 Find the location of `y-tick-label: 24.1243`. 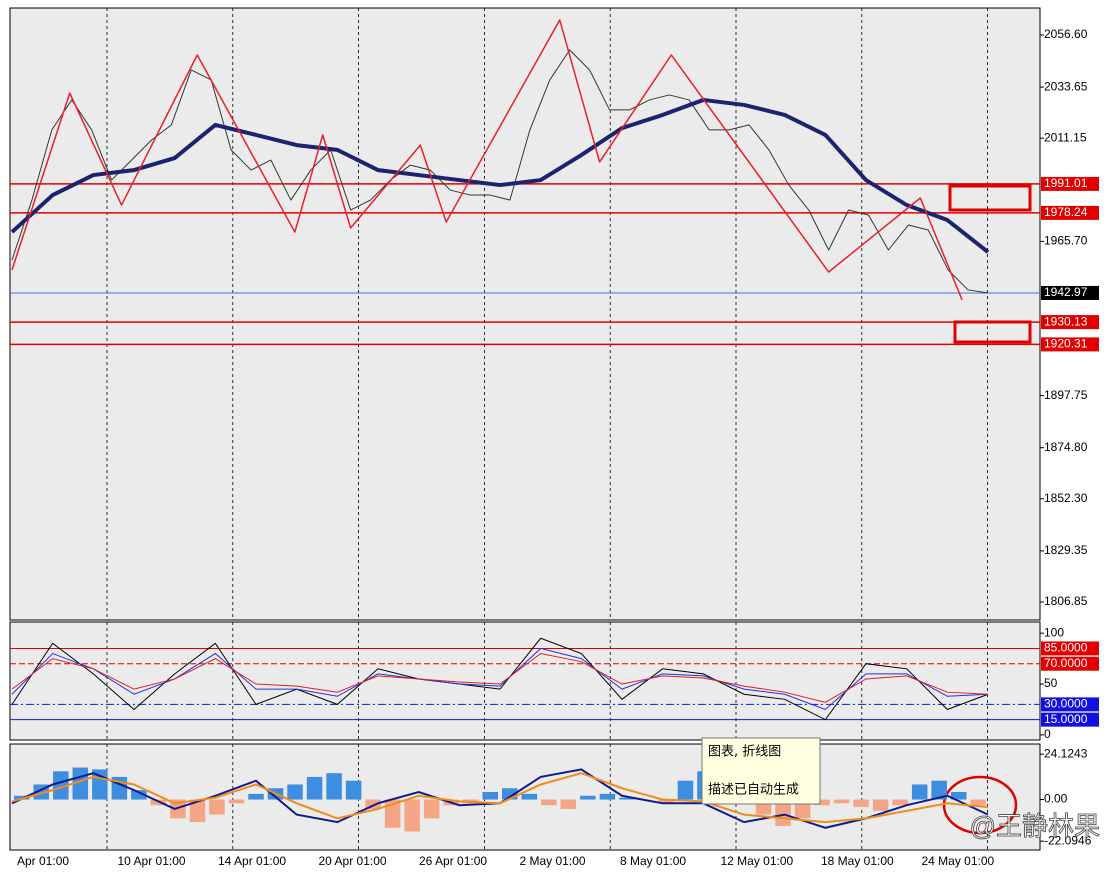

y-tick-label: 24.1243 is located at coordinates (1066, 753).